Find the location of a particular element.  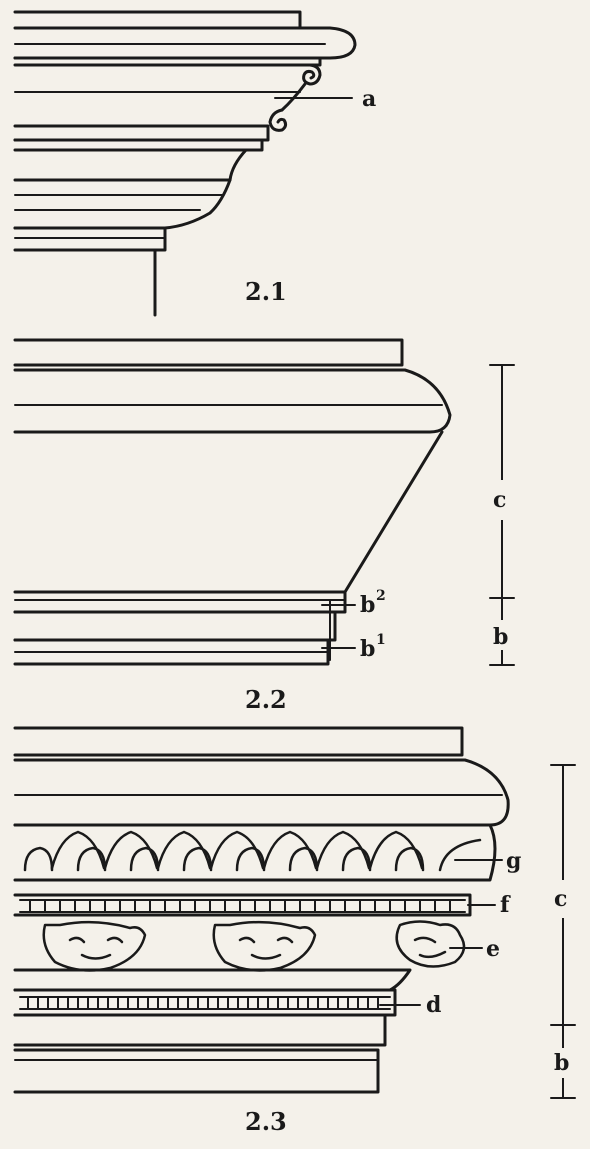

fig2-label-b: b is located at coordinates (500, 637).